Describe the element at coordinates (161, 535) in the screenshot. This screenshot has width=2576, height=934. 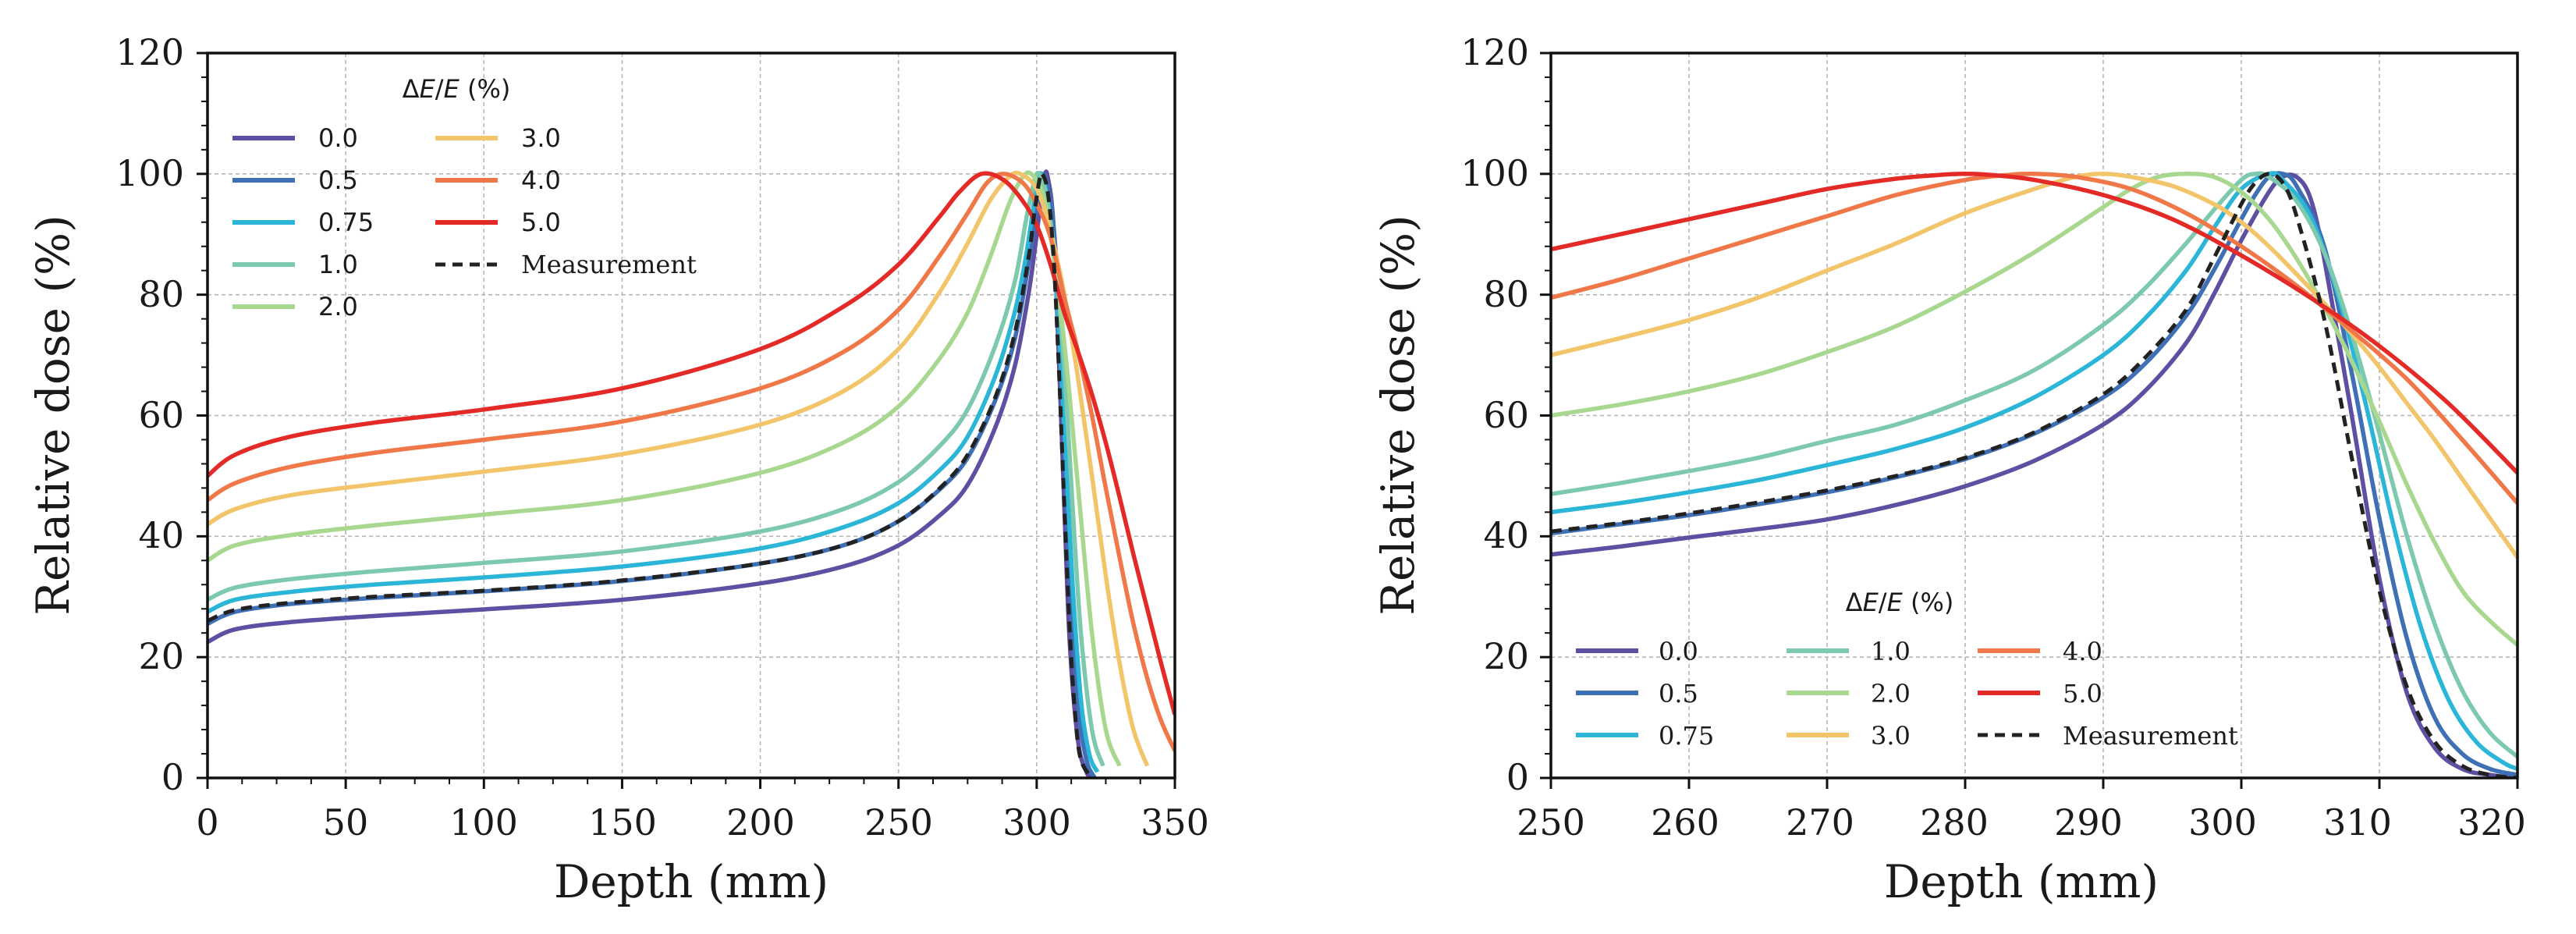
I see `left-ytick-label: 40` at that location.